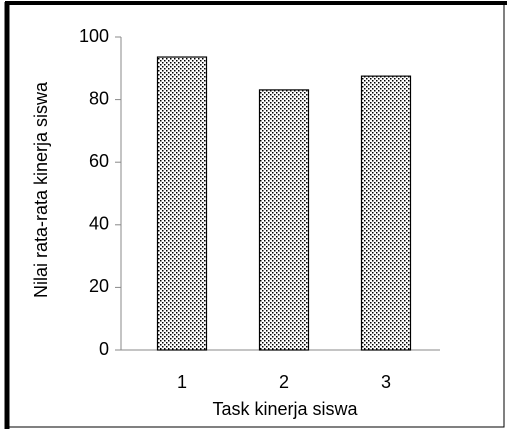 Image resolution: width=507 pixels, height=429 pixels. Describe the element at coordinates (99, 224) in the screenshot. I see `y-tick-label: 40` at that location.